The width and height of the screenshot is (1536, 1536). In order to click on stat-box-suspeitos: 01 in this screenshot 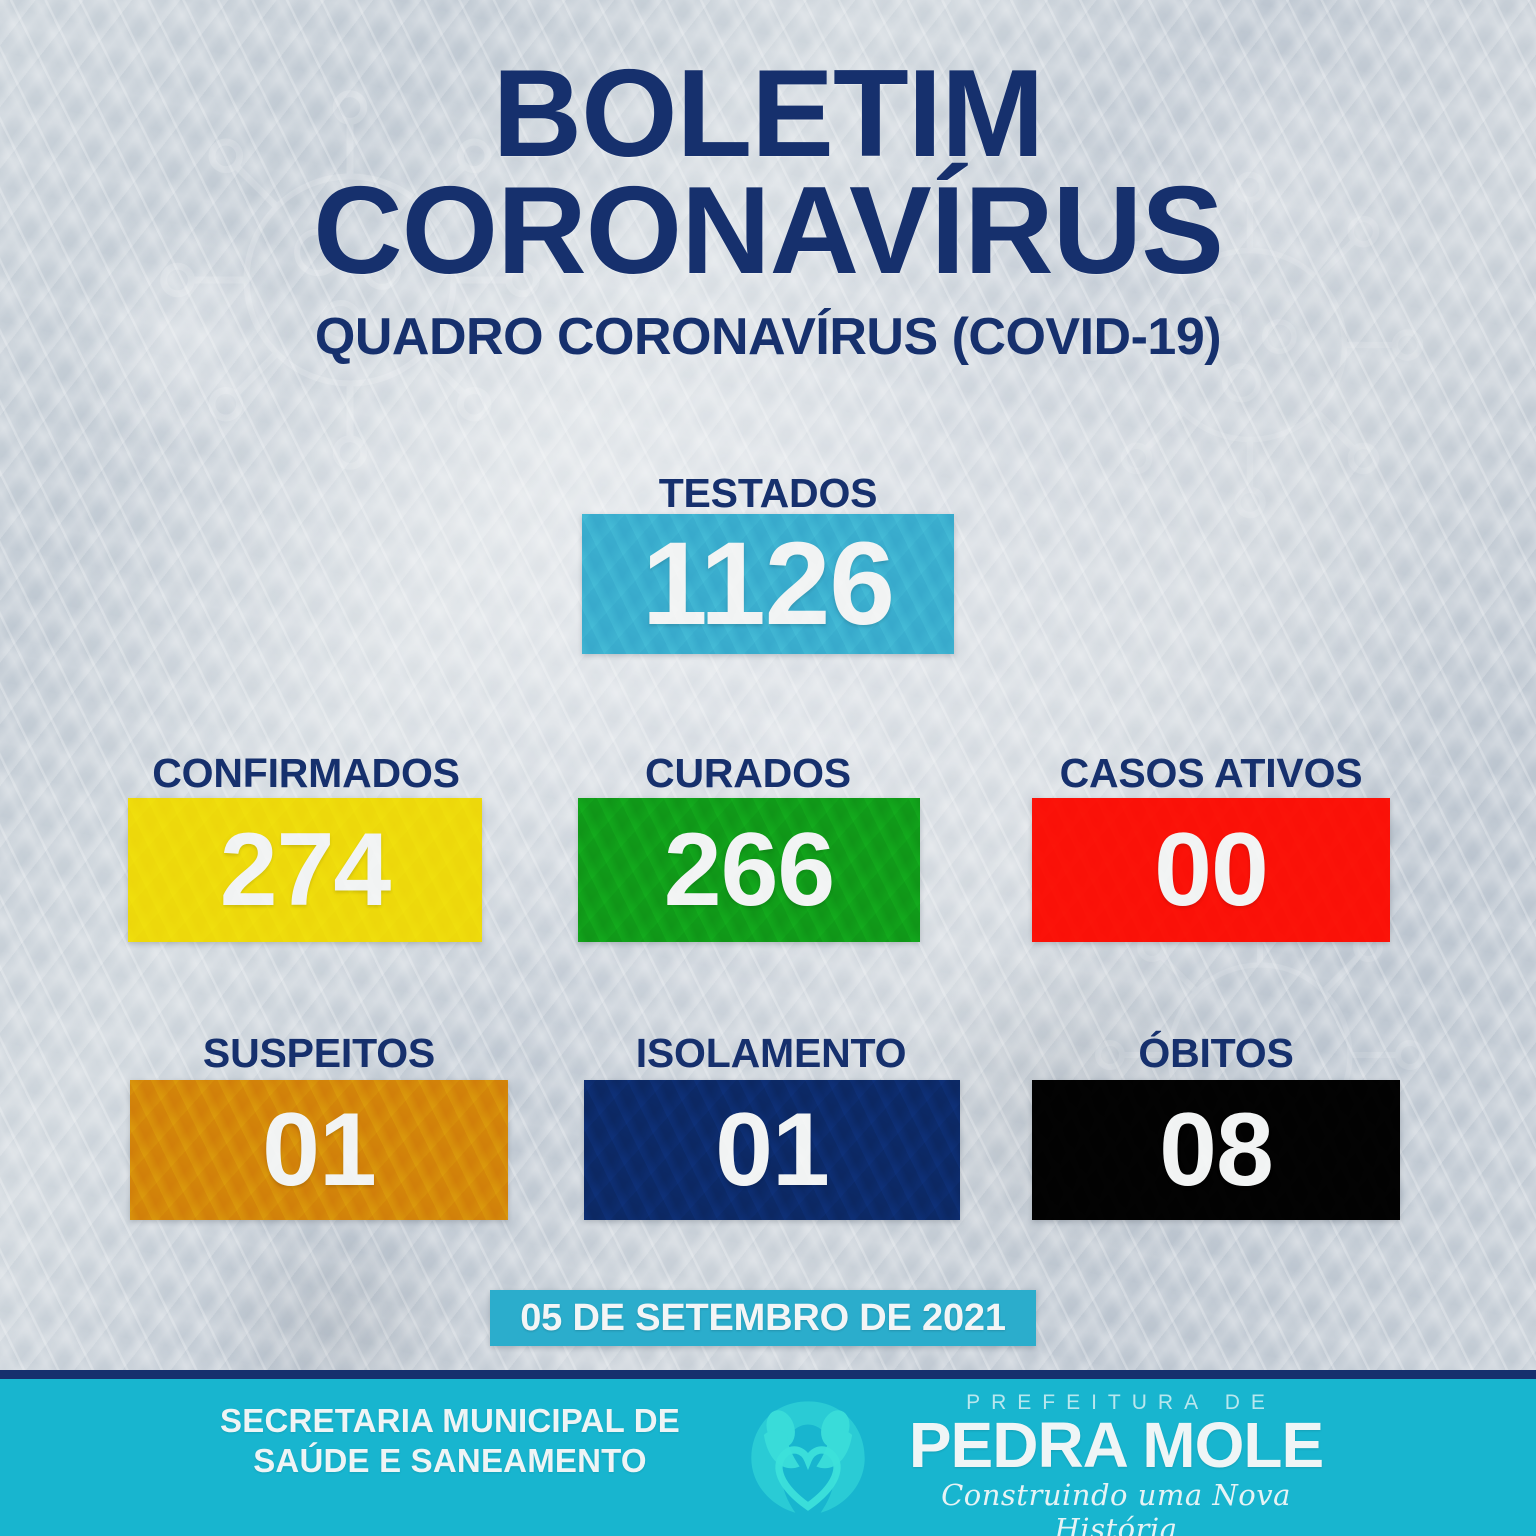, I will do `click(319, 1150)`.